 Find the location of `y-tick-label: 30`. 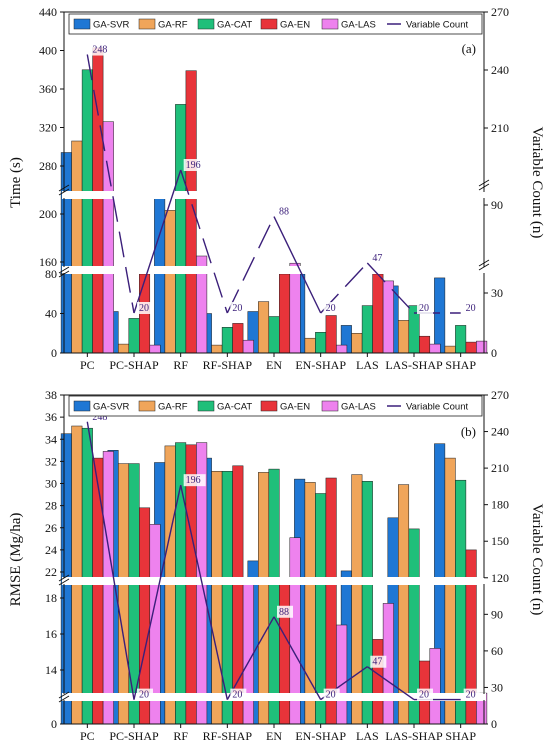

y-tick-label: 30 is located at coordinates (51, 484).